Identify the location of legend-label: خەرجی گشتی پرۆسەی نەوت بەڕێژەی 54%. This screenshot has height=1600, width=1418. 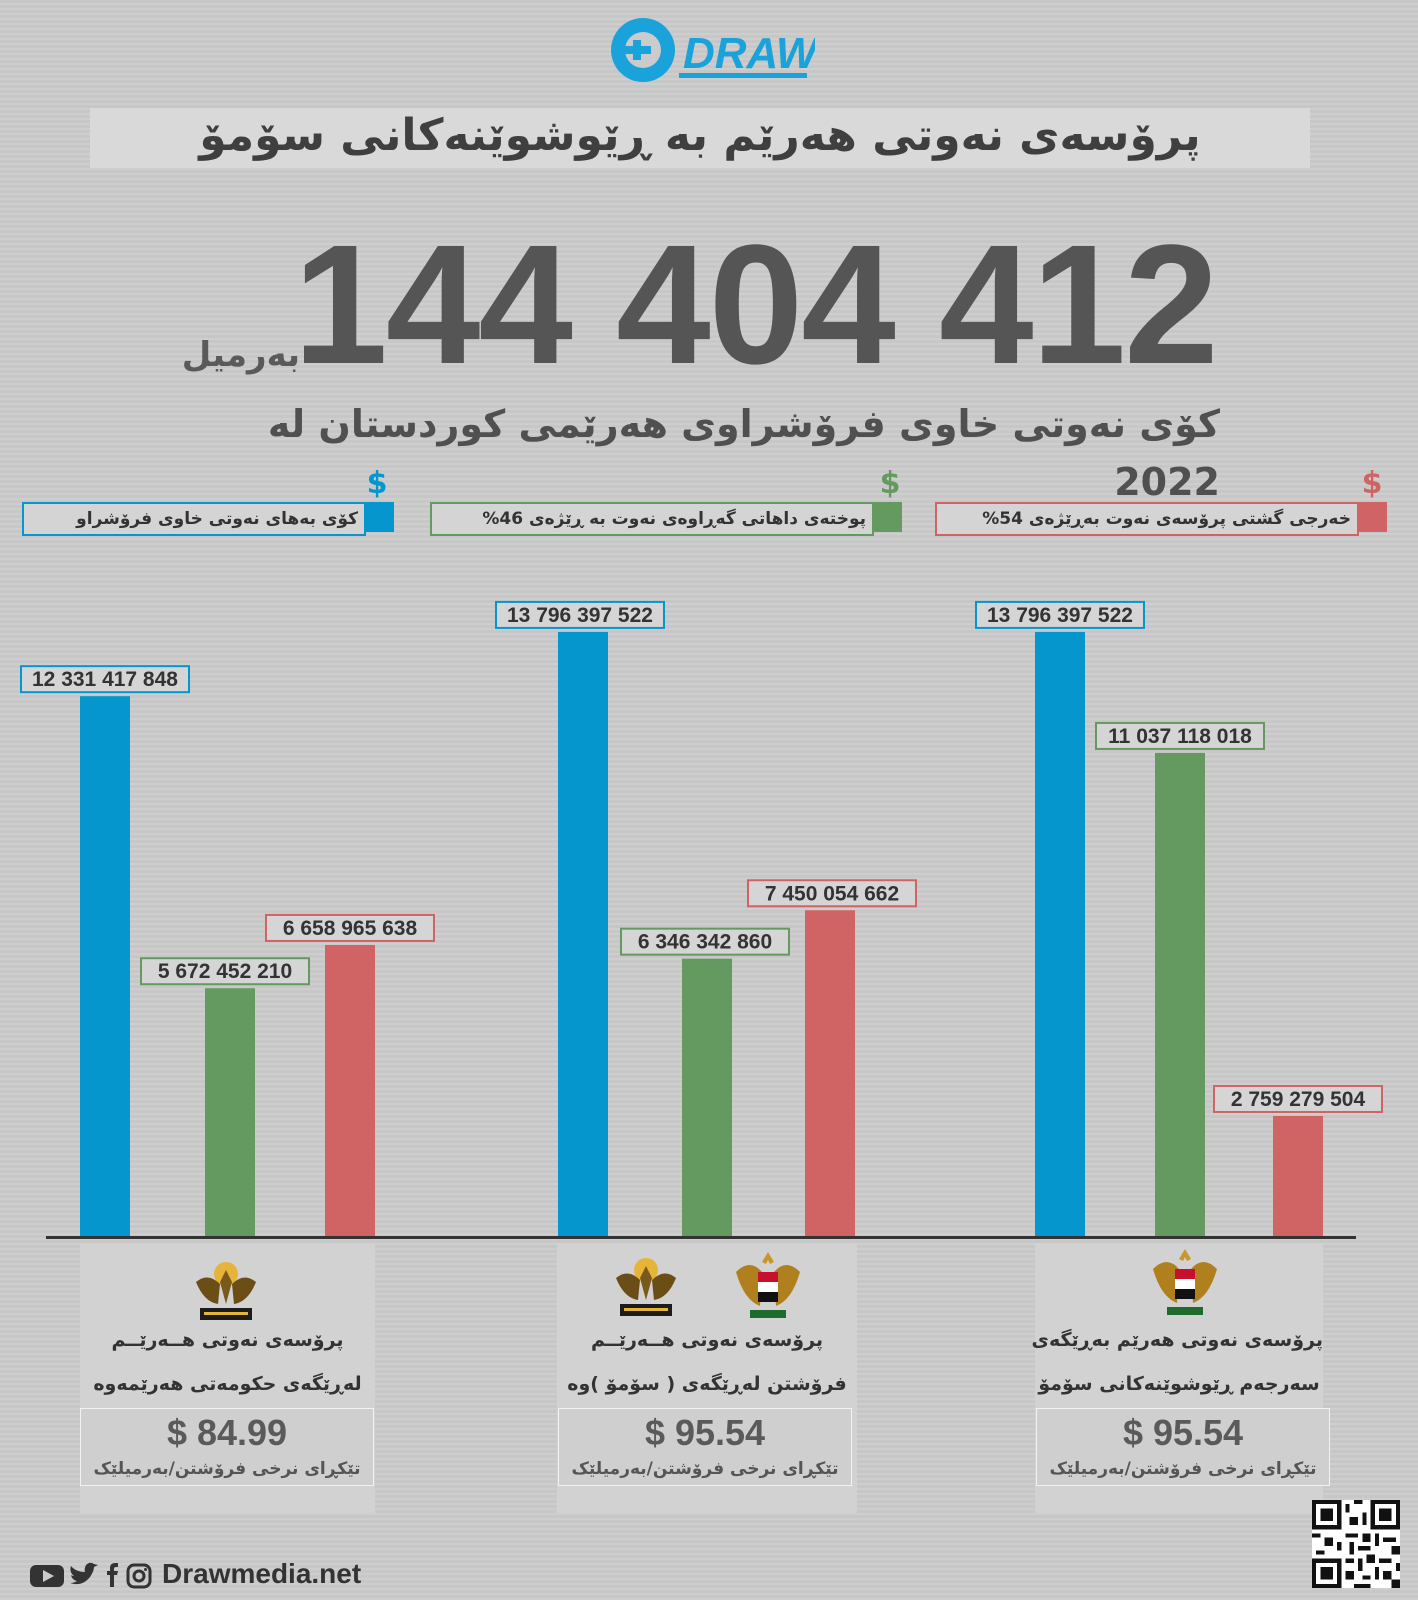
(1166, 519).